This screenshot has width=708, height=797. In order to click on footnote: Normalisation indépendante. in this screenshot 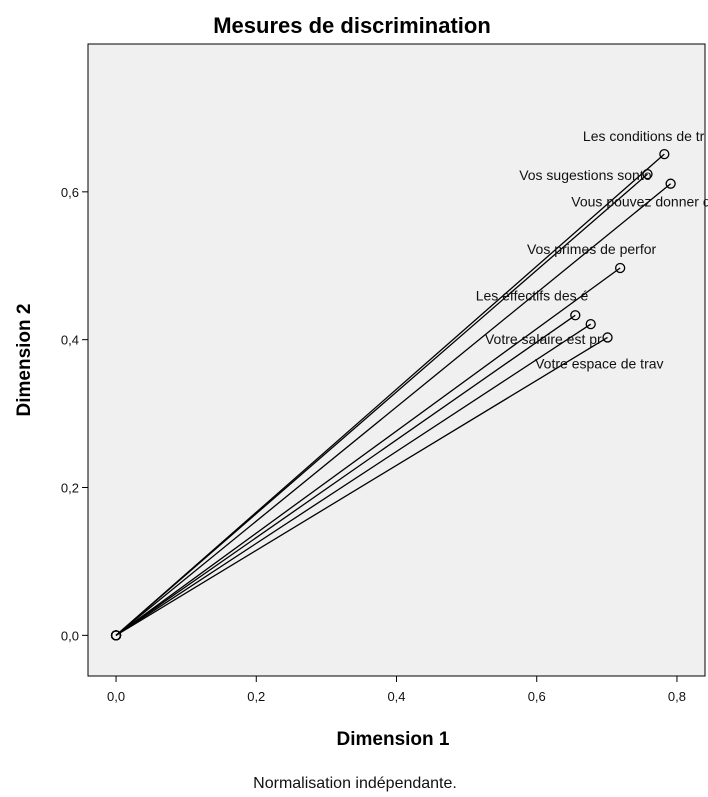, I will do `click(355, 783)`.